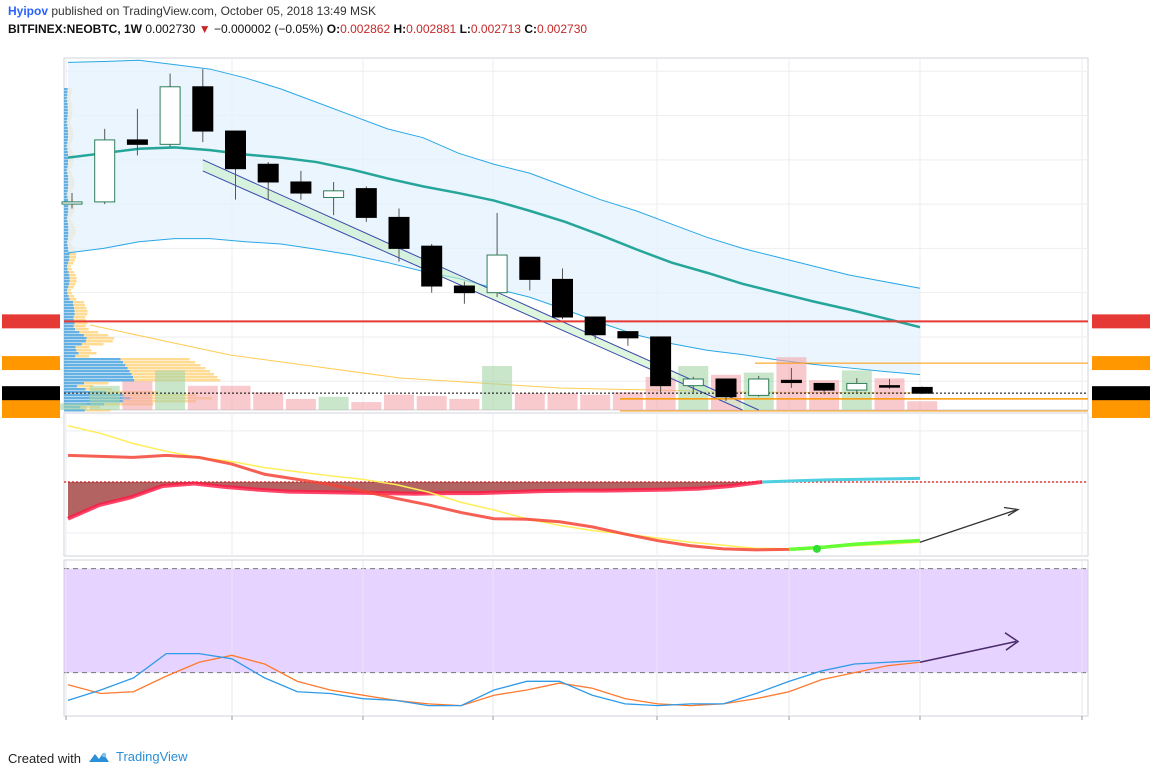  I want to click on macd-signal-rising-segment, so click(854, 545).